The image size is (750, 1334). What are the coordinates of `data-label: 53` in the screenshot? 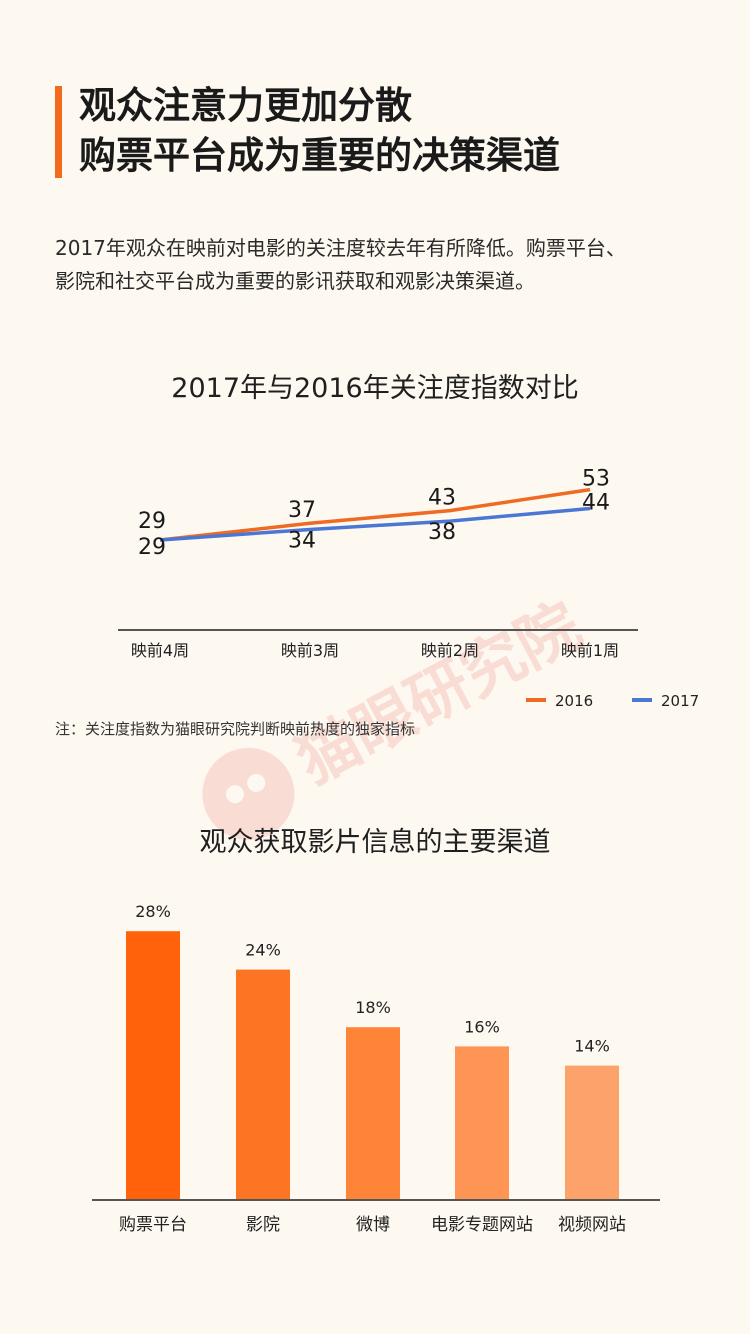 It's located at (596, 479).